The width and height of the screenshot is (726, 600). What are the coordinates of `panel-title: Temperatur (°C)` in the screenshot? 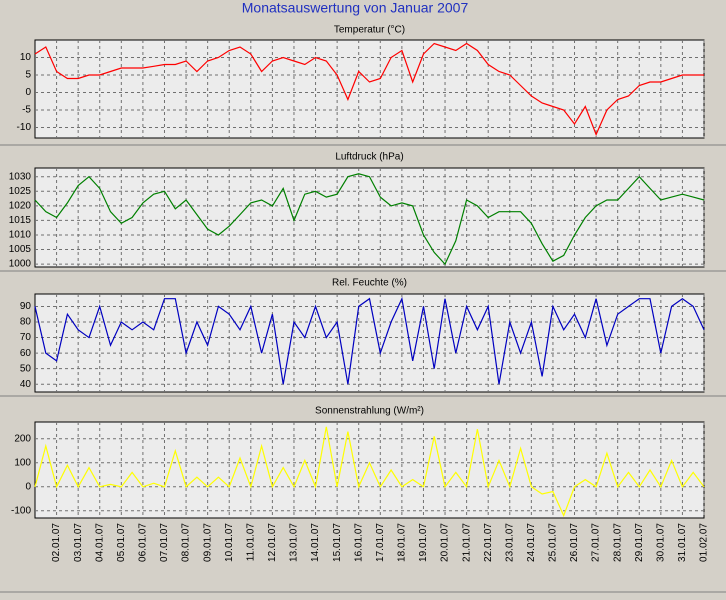 It's located at (369, 30).